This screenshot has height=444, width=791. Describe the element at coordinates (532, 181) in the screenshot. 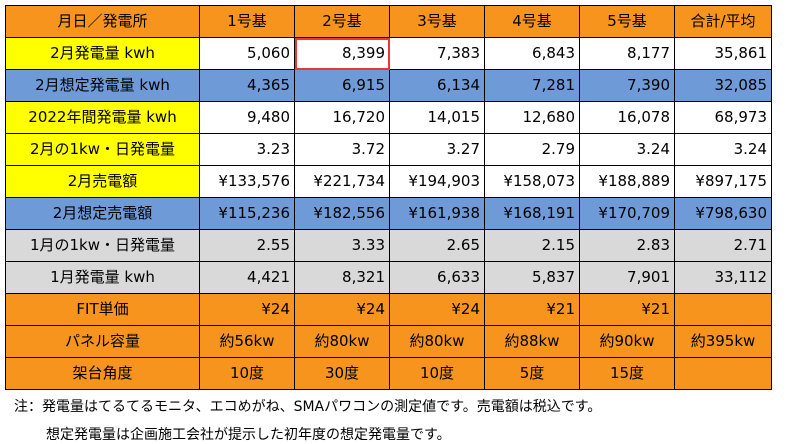

I see `table-cell: ¥158,073` at that location.